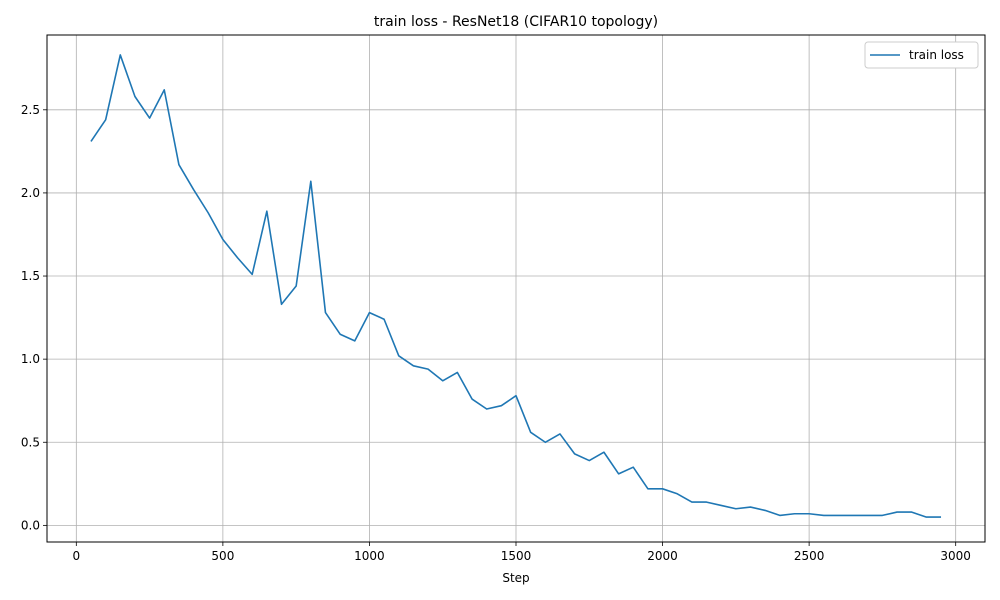 The height and width of the screenshot is (600, 1000). I want to click on y-tick-label: 0.5, so click(30, 442).